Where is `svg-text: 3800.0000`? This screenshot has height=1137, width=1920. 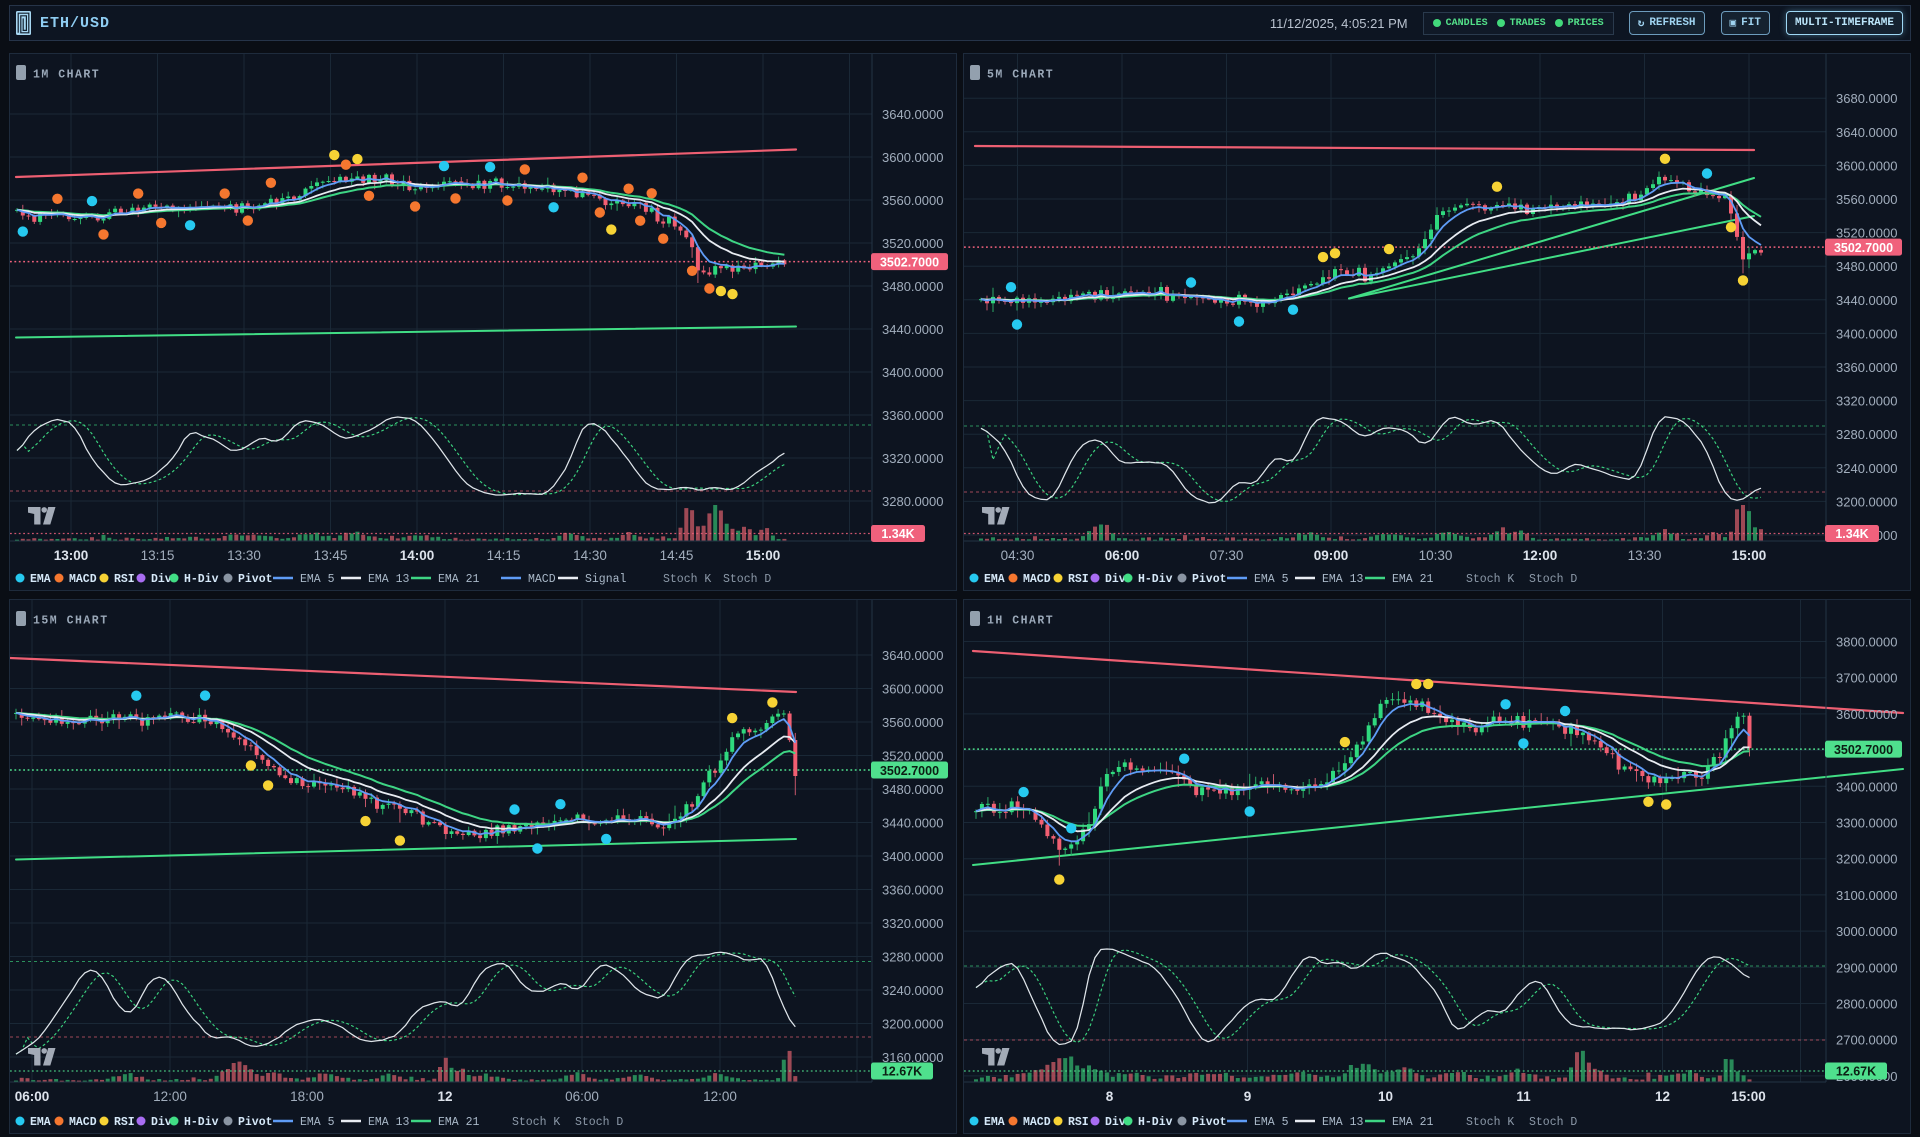
svg-text: 3800.0000 is located at coordinates (1866, 642).